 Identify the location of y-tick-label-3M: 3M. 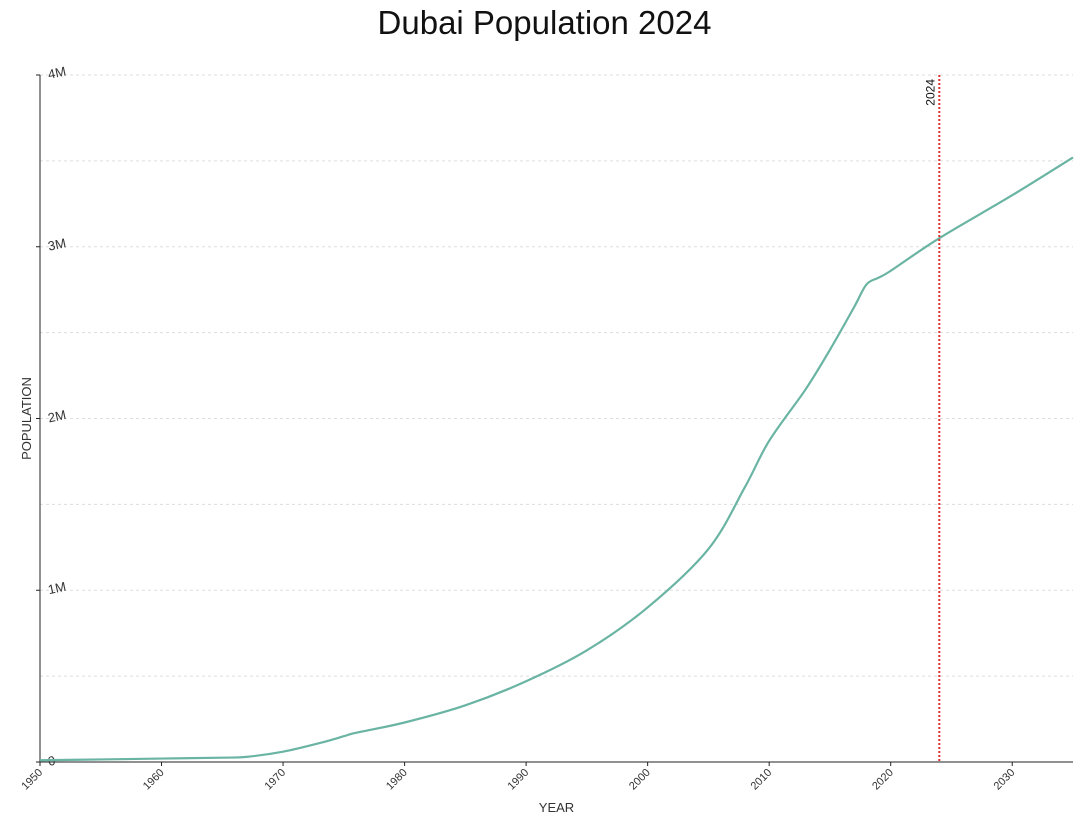
(57, 244).